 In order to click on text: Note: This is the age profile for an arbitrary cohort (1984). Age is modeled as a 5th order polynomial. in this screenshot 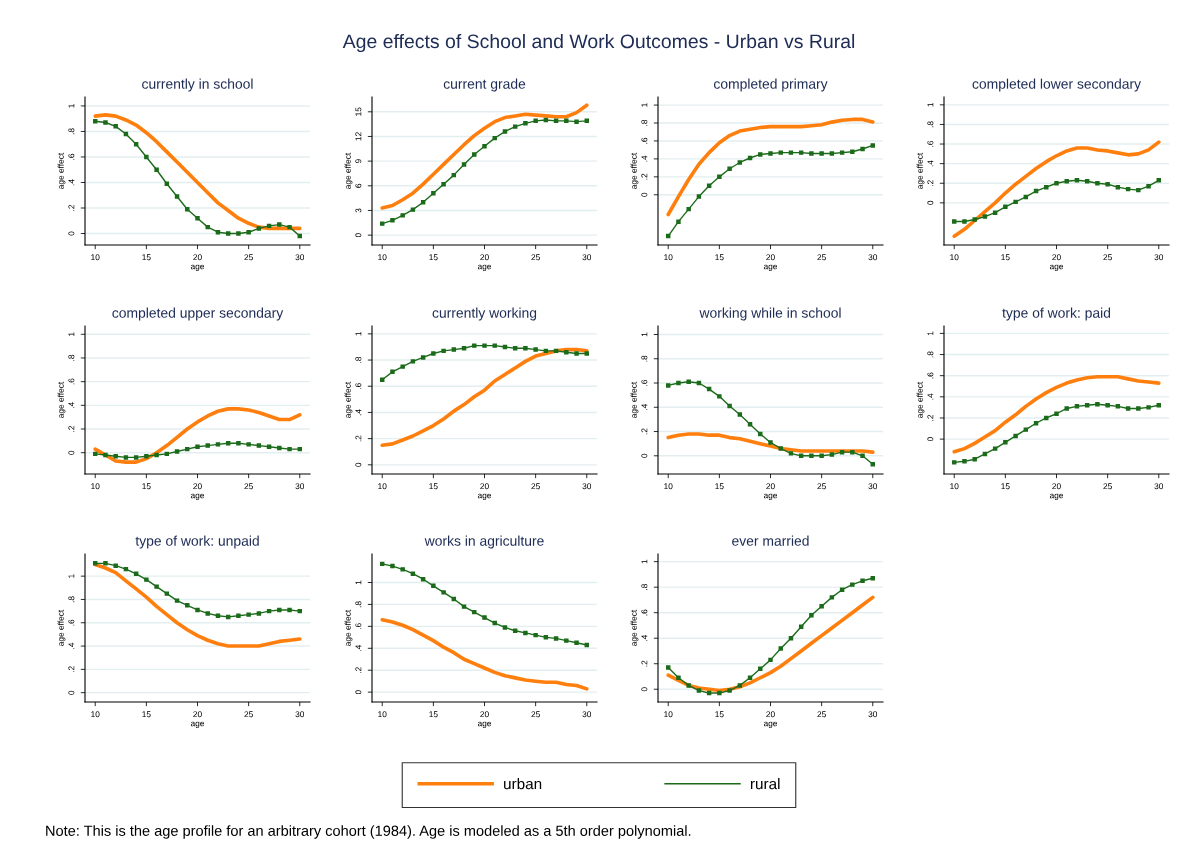, I will do `click(368, 832)`.